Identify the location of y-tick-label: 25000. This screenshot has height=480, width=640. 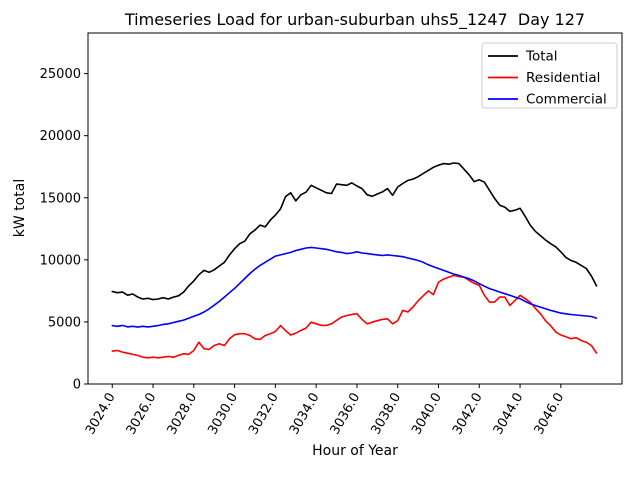
(60, 74).